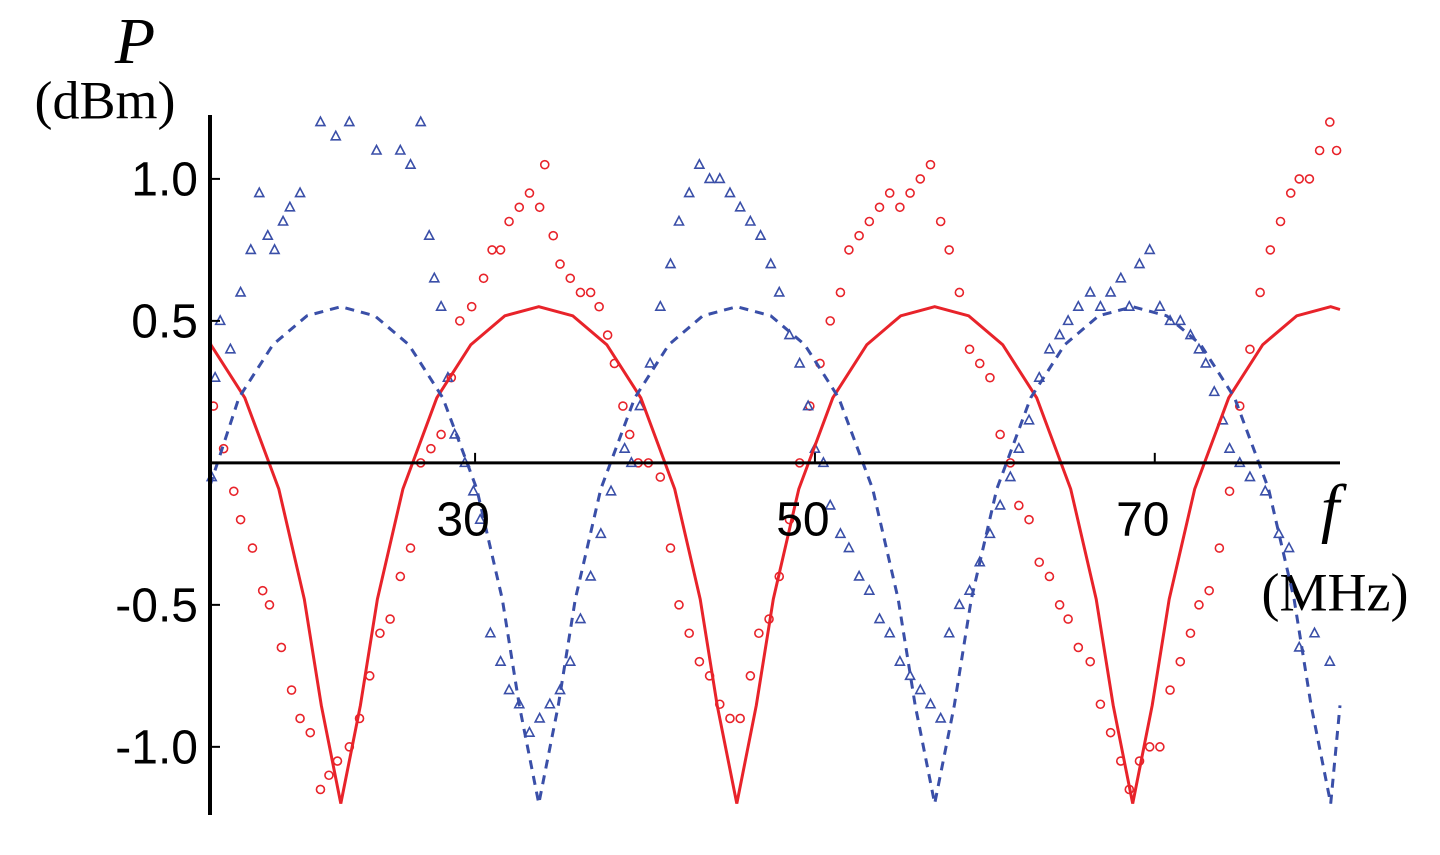 This screenshot has height=855, width=1440. I want to click on x-tick-label: 70, so click(1142, 520).